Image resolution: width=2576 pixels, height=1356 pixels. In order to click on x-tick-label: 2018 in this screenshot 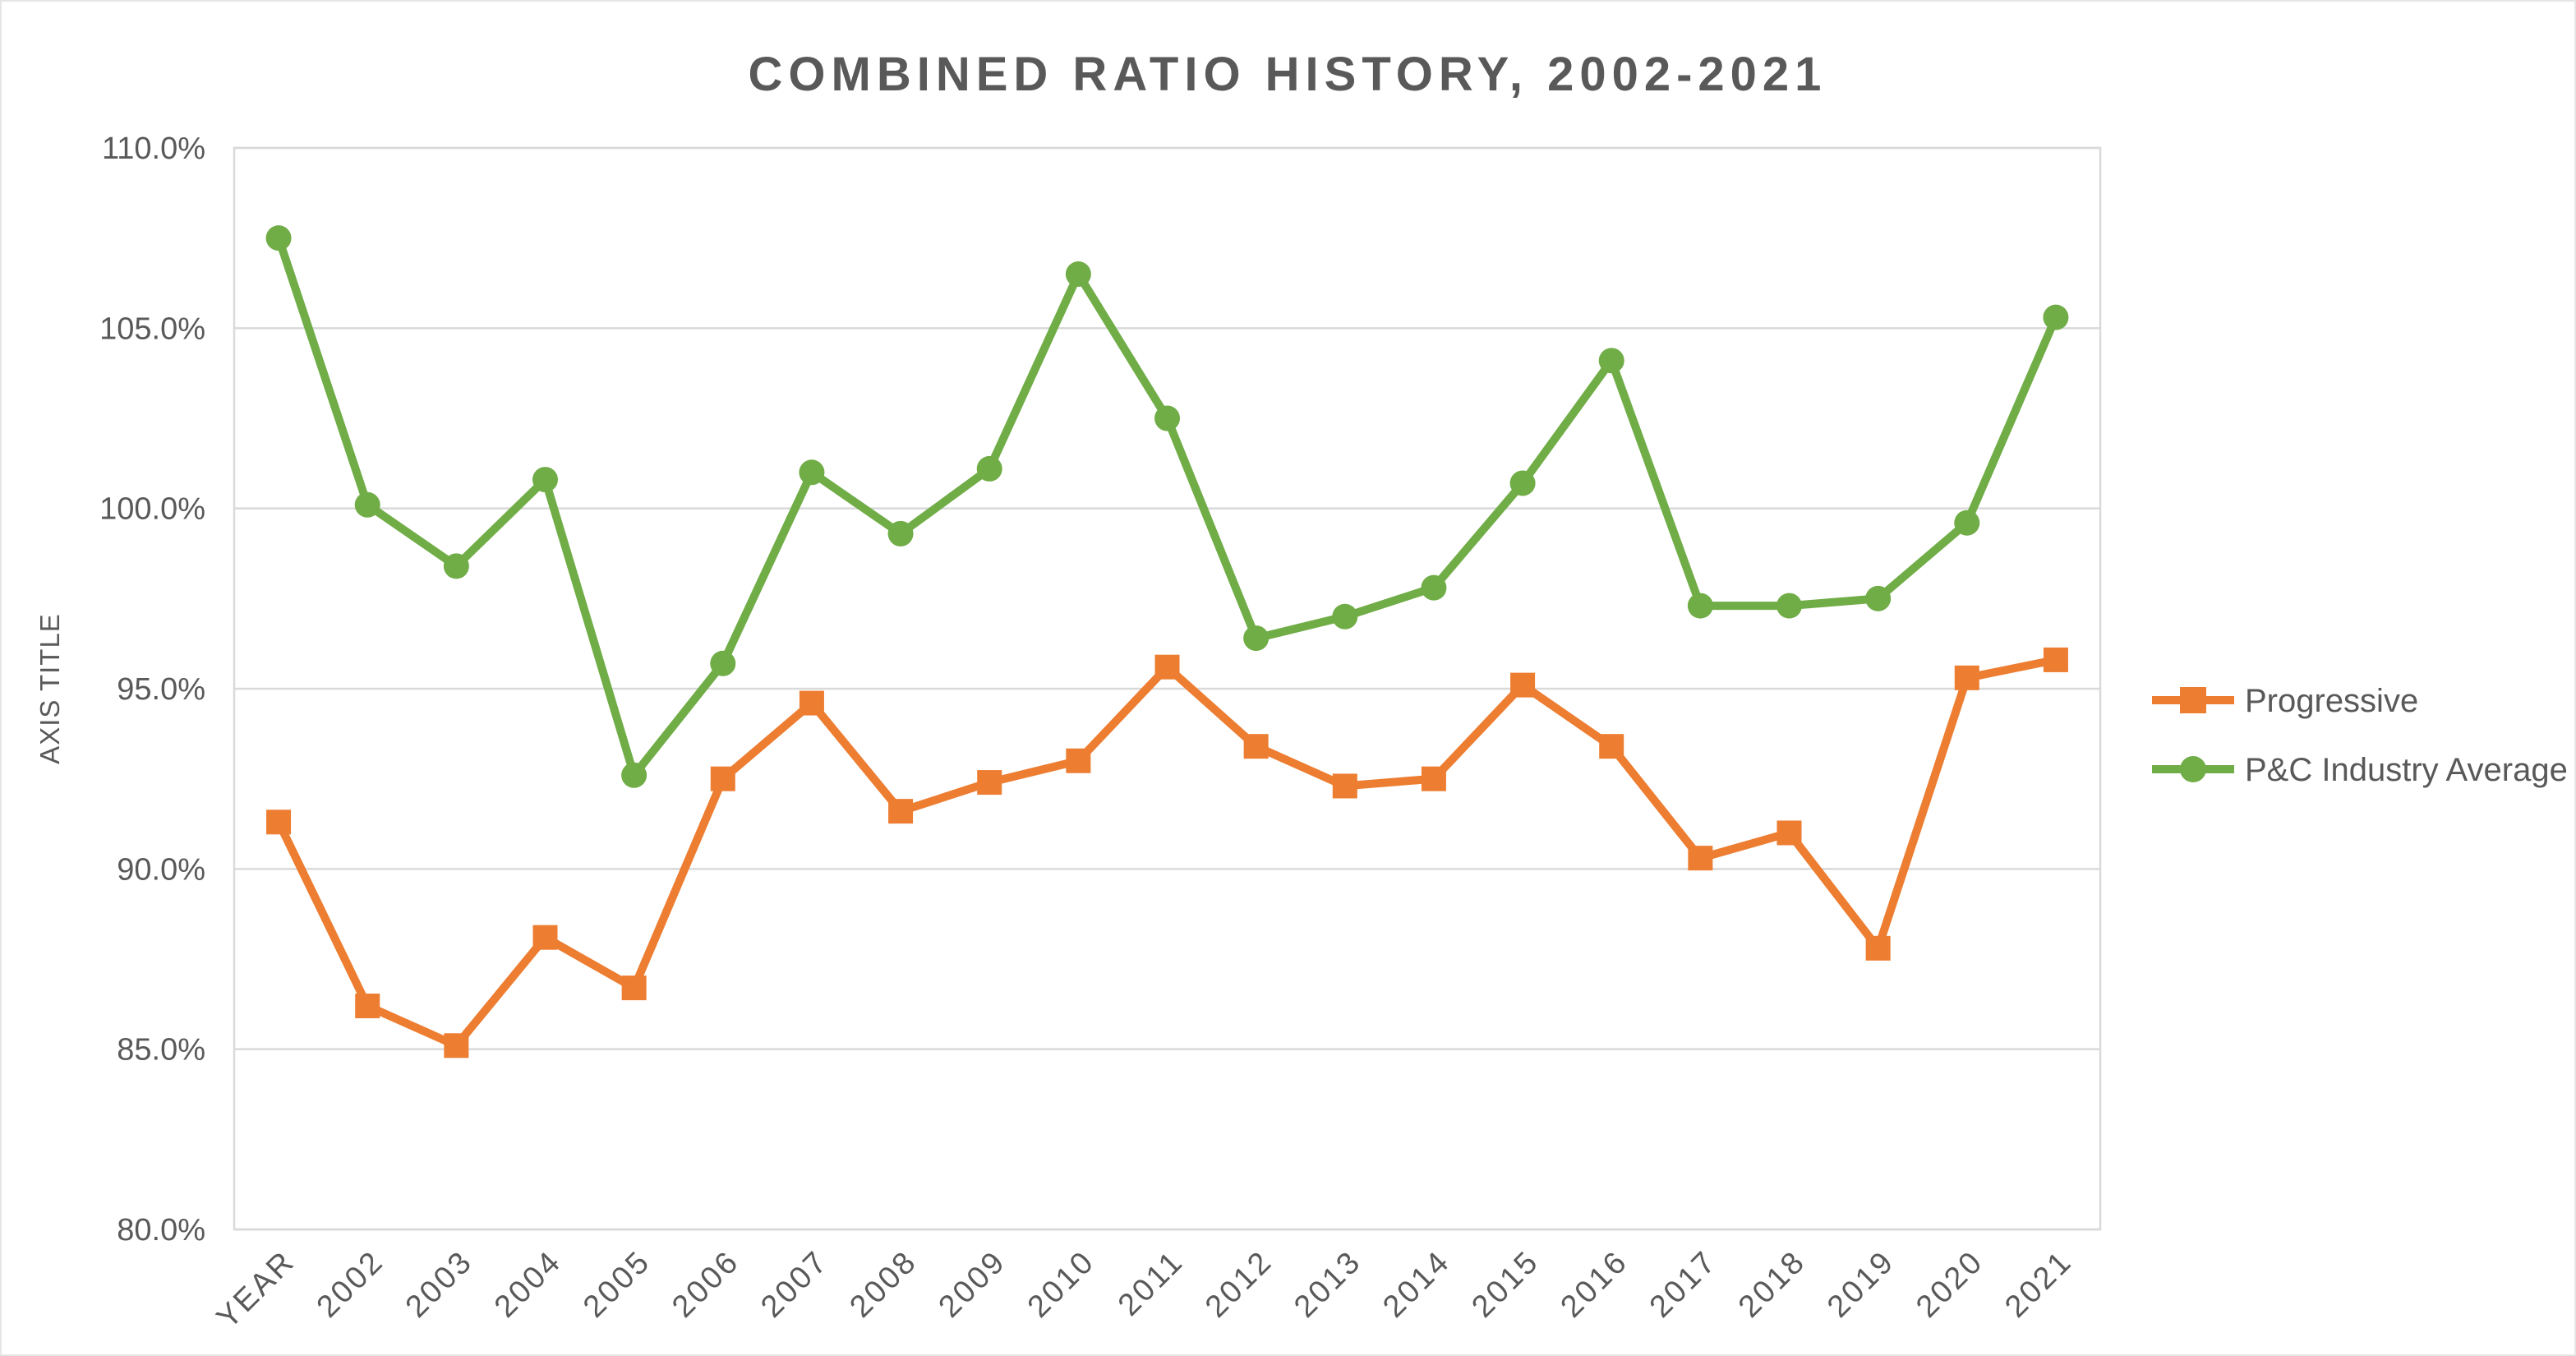, I will do `click(1772, 1284)`.